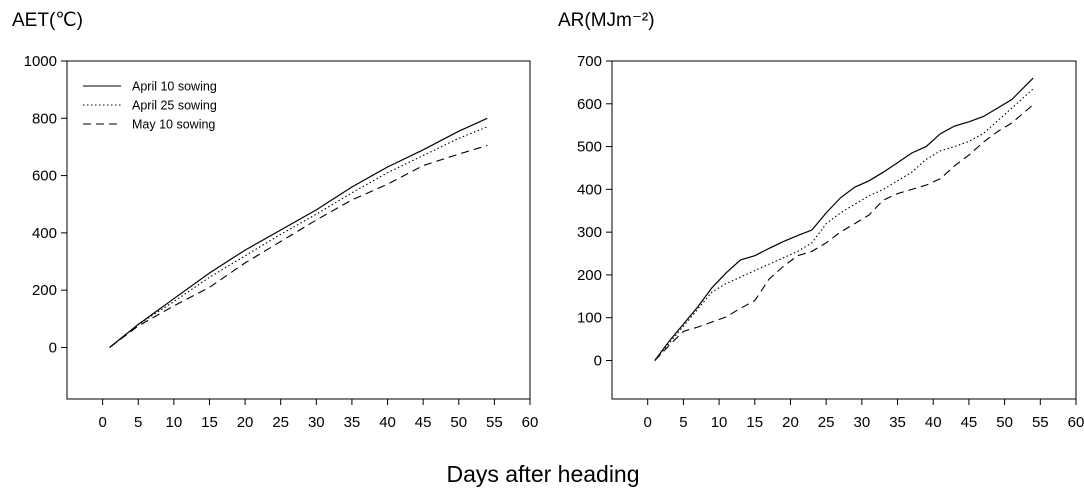 Image resolution: width=1084 pixels, height=492 pixels. Describe the element at coordinates (316, 422) in the screenshot. I see `aet-x-tick-label-30: 30` at that location.